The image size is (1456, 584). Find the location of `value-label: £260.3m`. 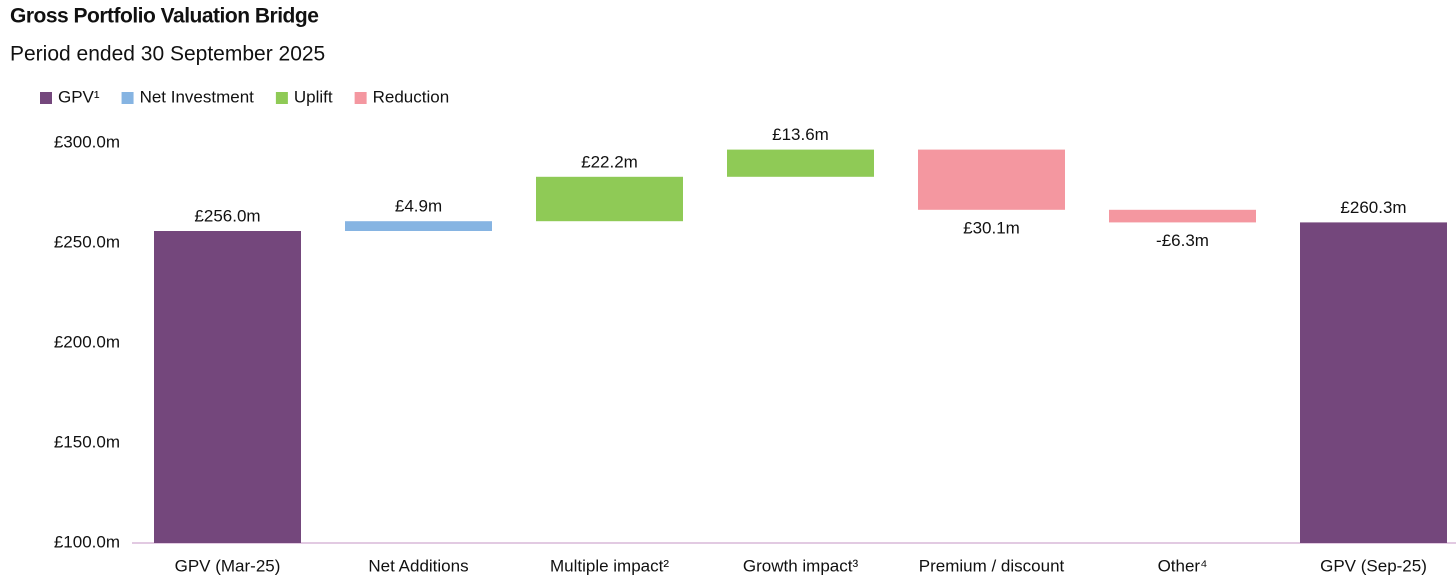

value-label: £260.3m is located at coordinates (1373, 207).